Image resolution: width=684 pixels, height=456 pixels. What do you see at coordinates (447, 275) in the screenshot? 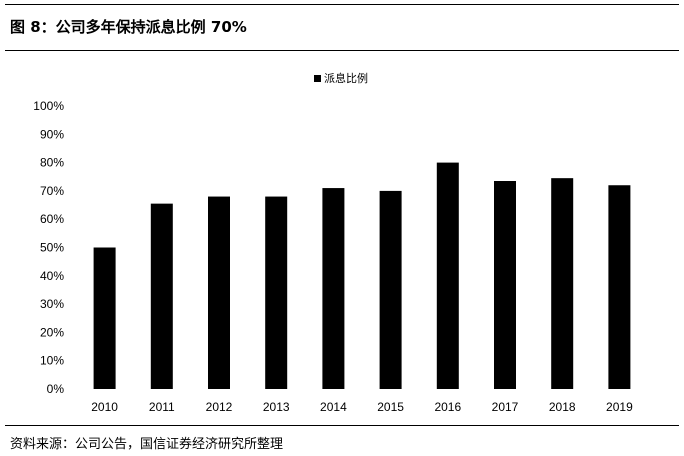
I see `bar-2016` at bounding box center [447, 275].